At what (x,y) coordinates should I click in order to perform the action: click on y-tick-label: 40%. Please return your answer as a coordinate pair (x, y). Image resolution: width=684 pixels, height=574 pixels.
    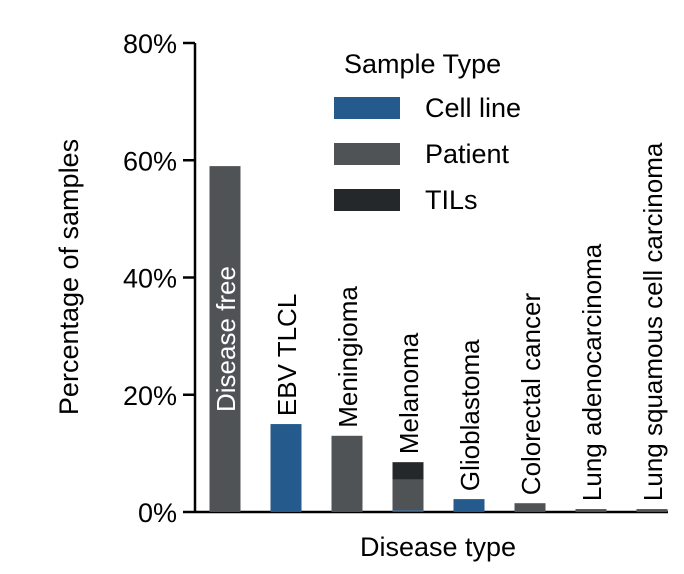
    Looking at the image, I should click on (150, 279).